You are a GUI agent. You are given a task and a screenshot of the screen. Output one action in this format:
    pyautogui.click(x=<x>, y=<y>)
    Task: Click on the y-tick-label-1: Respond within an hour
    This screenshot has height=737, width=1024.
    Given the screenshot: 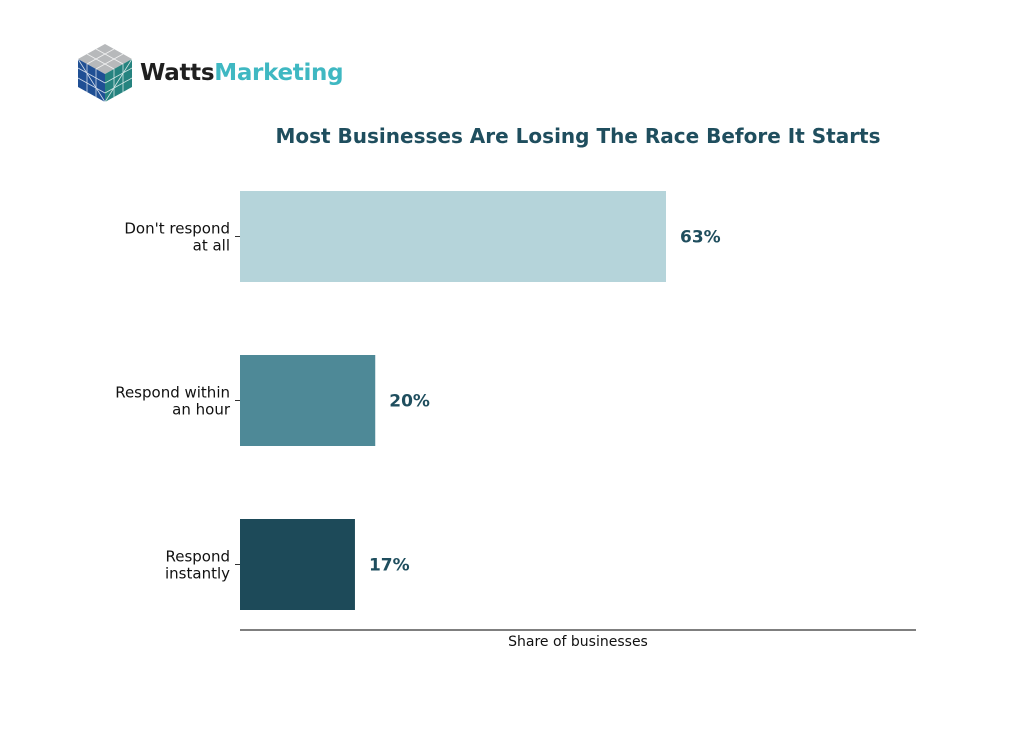 What is the action you would take?
    pyautogui.click(x=173, y=401)
    